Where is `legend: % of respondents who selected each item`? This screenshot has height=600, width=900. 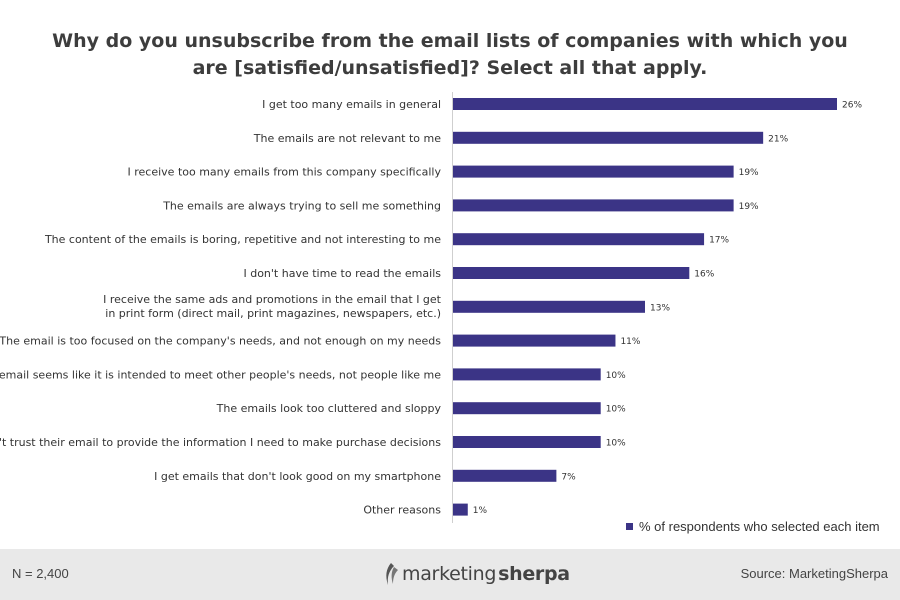
legend: % of respondents who selected each item is located at coordinates (753, 526).